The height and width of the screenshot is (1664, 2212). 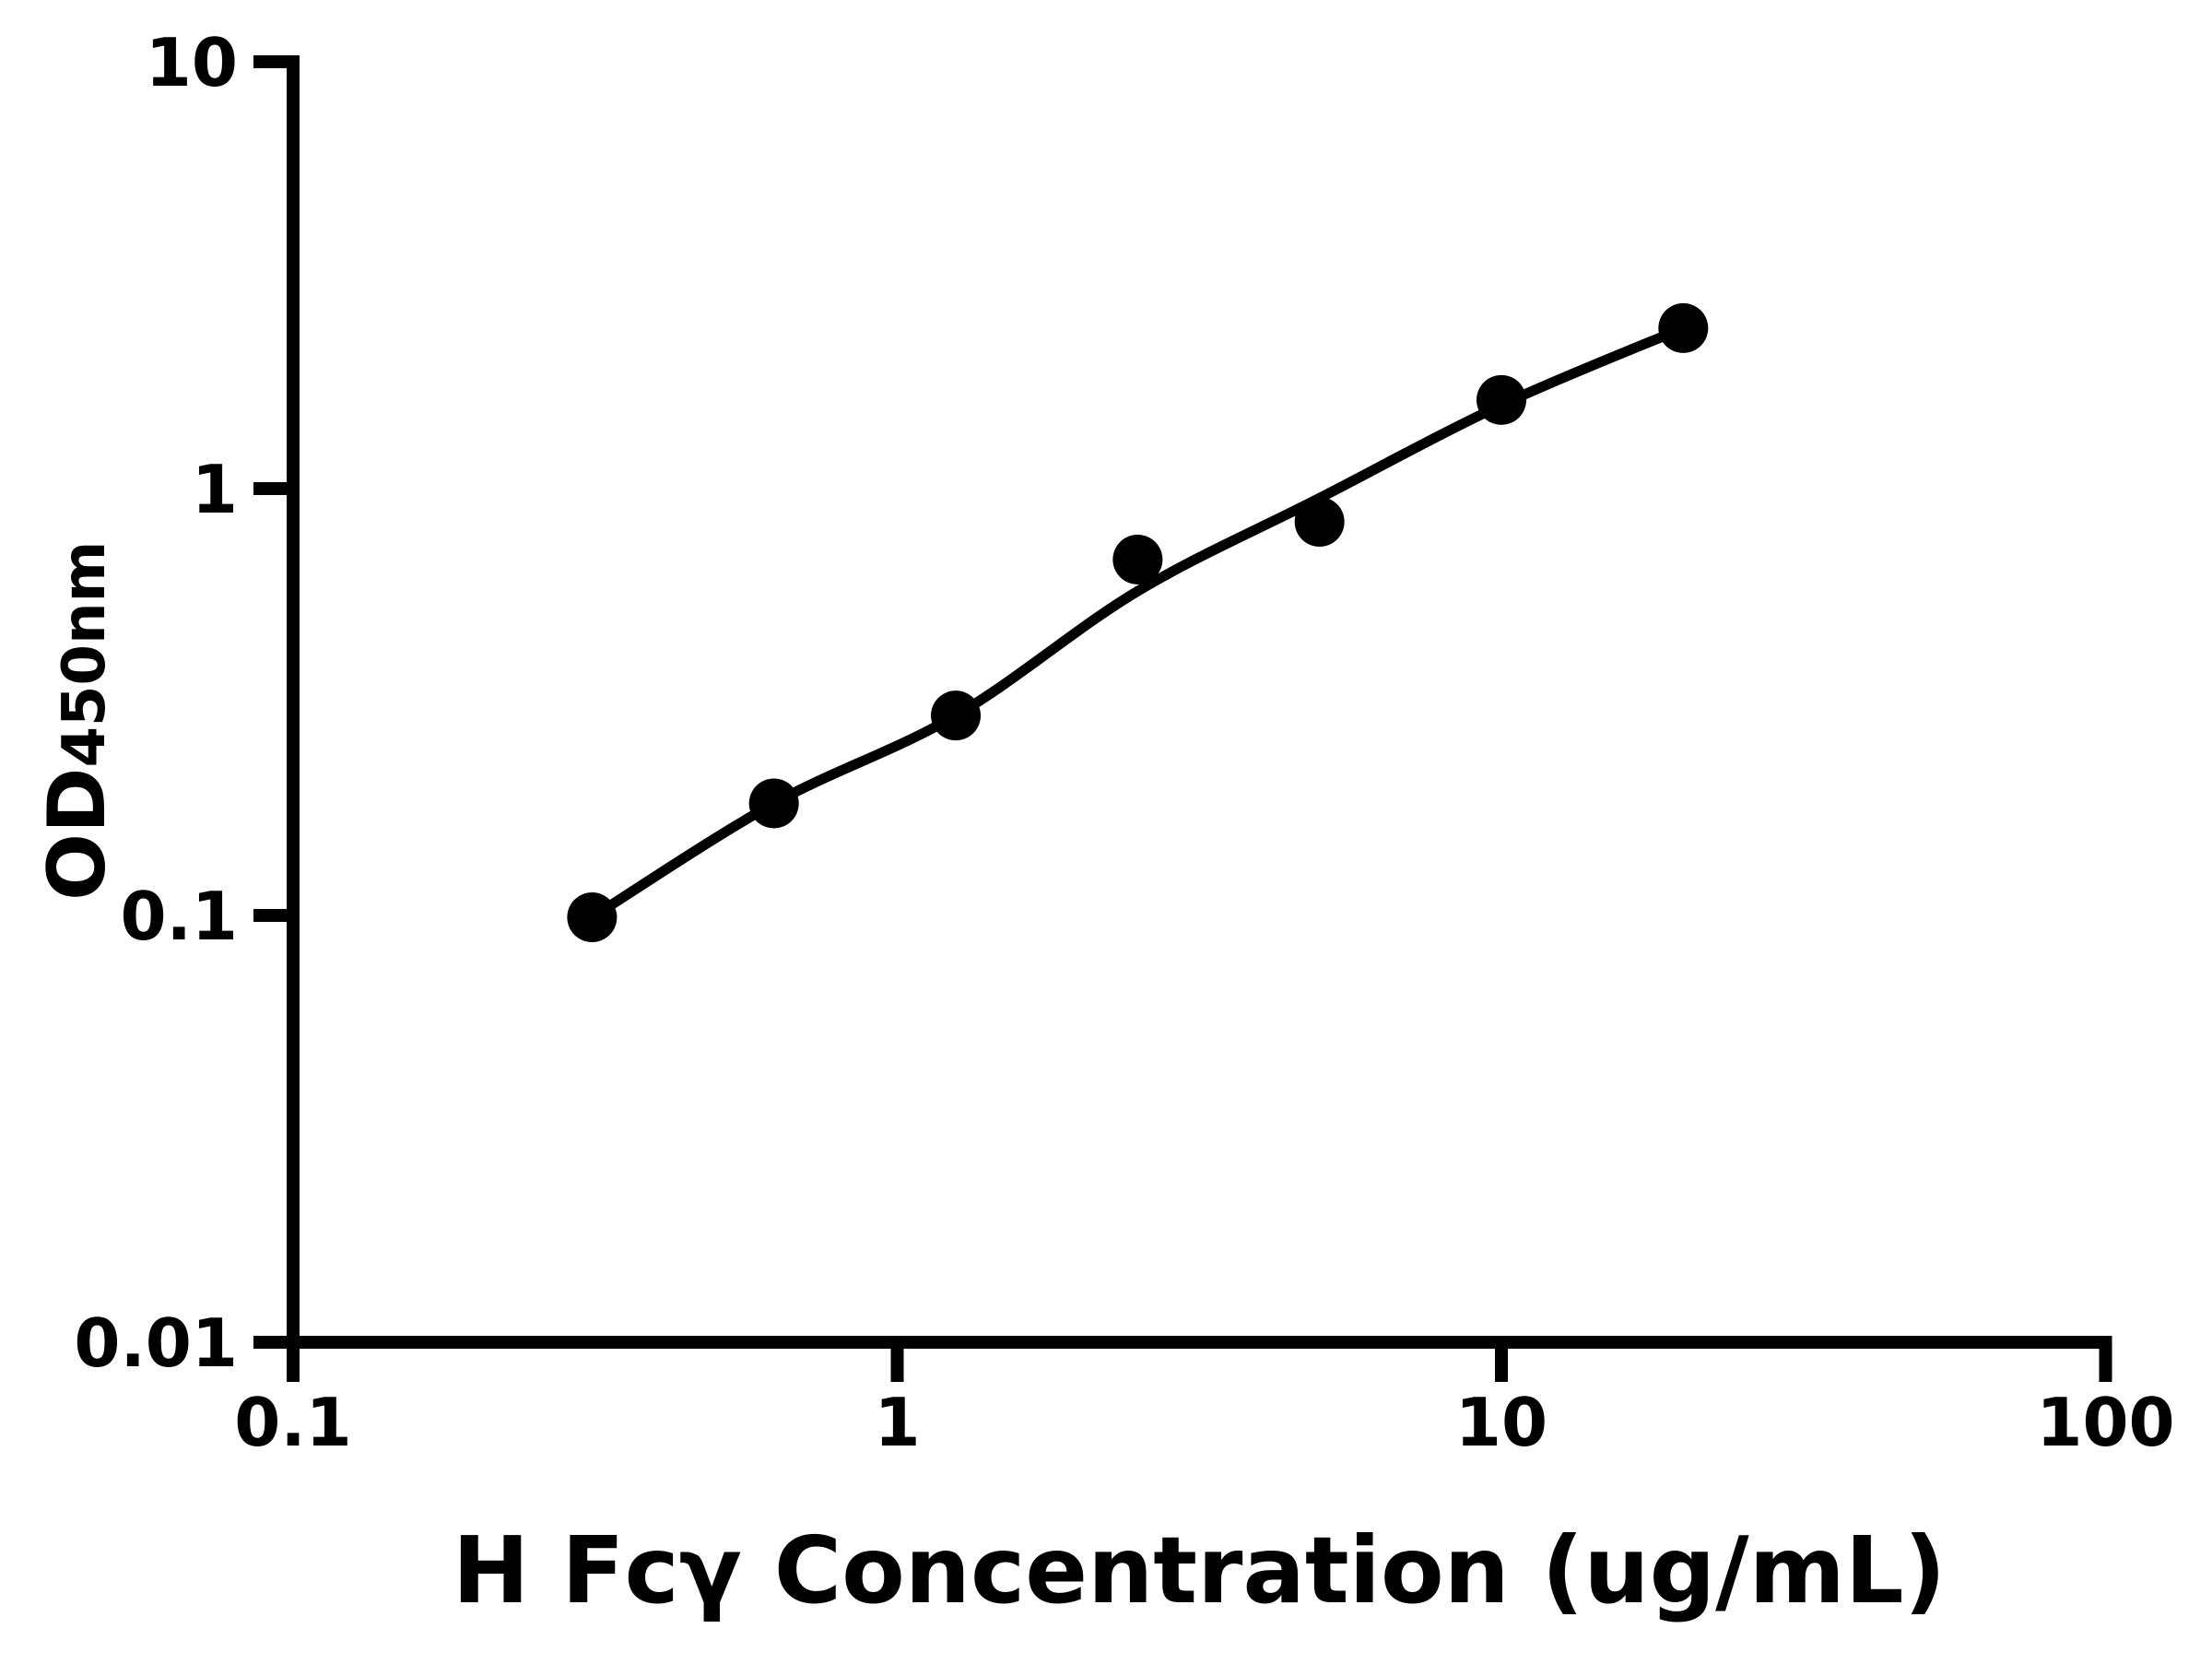 What do you see at coordinates (293, 1422) in the screenshot?
I see `x-tick-label-0.1: 0.1` at bounding box center [293, 1422].